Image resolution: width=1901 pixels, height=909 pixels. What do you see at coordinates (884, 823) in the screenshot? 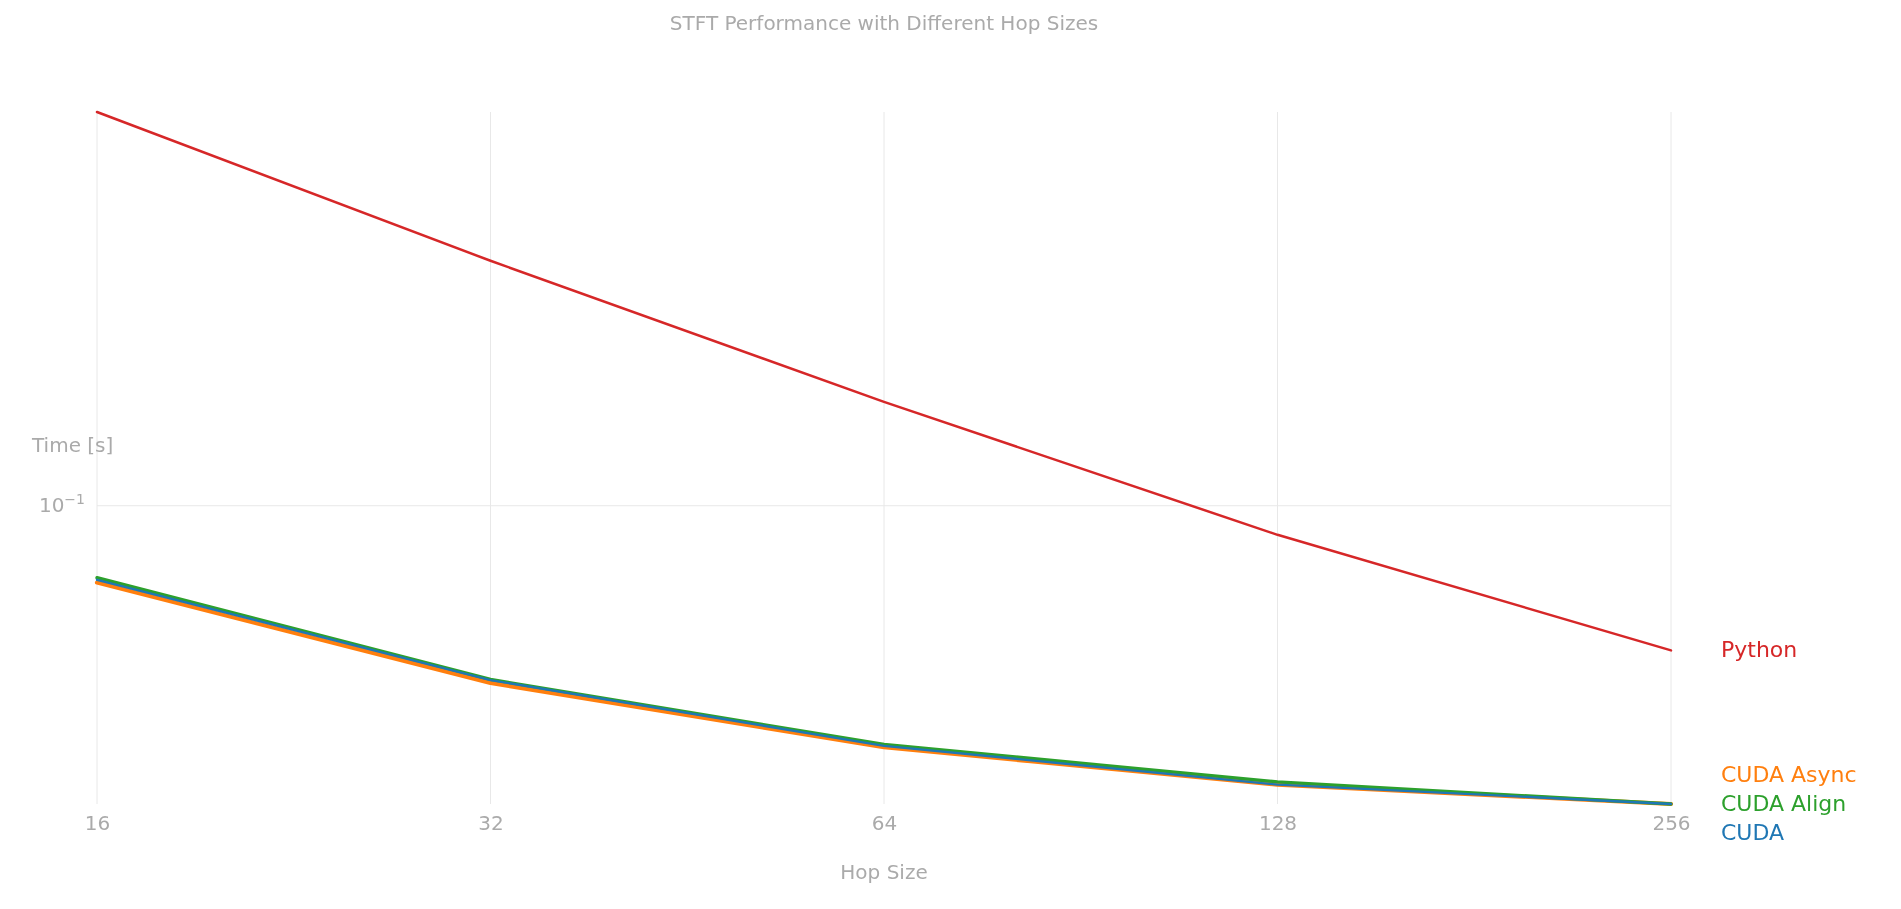
I see `x-tick-label: 64` at bounding box center [884, 823].